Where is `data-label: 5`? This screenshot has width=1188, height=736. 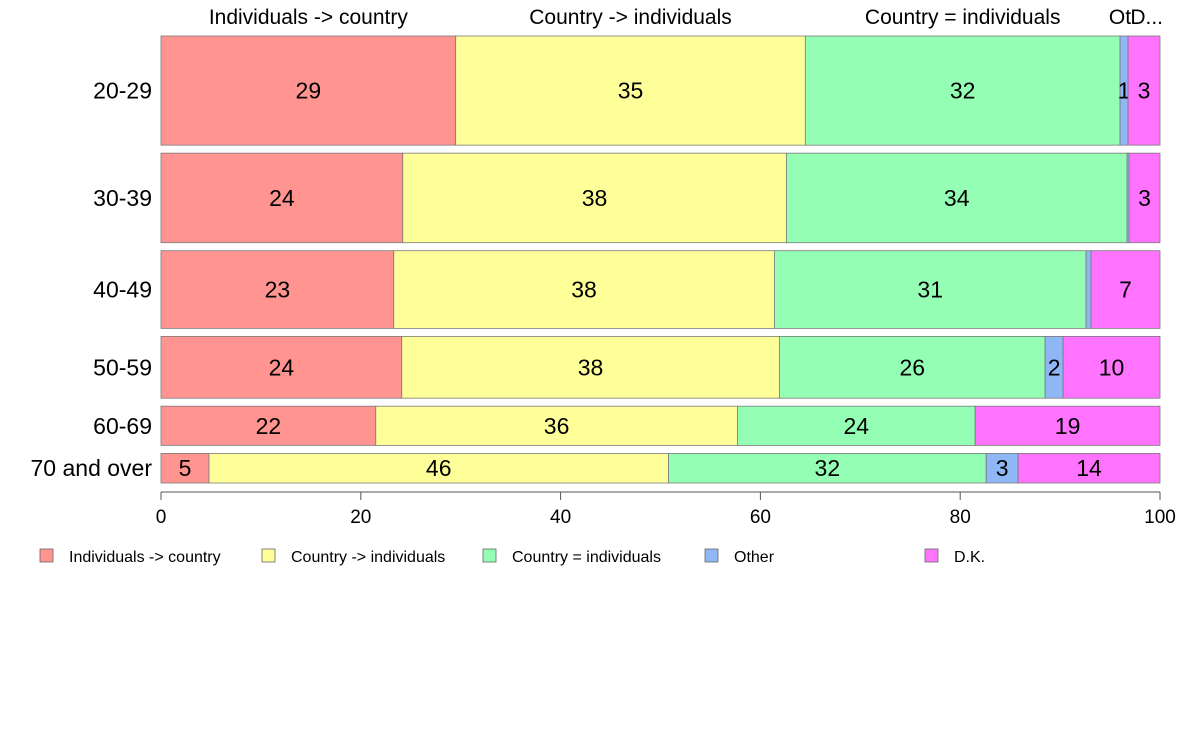 data-label: 5 is located at coordinates (185, 468).